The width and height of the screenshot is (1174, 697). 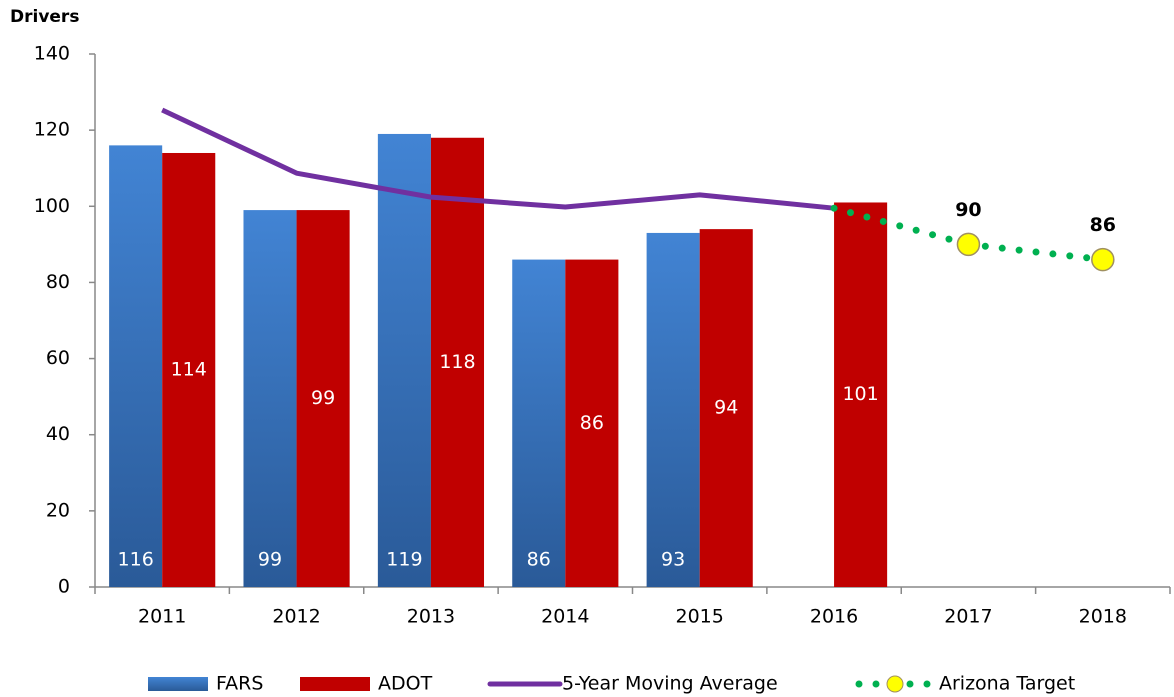 What do you see at coordinates (968, 617) in the screenshot?
I see `x-tick-label: 2017` at bounding box center [968, 617].